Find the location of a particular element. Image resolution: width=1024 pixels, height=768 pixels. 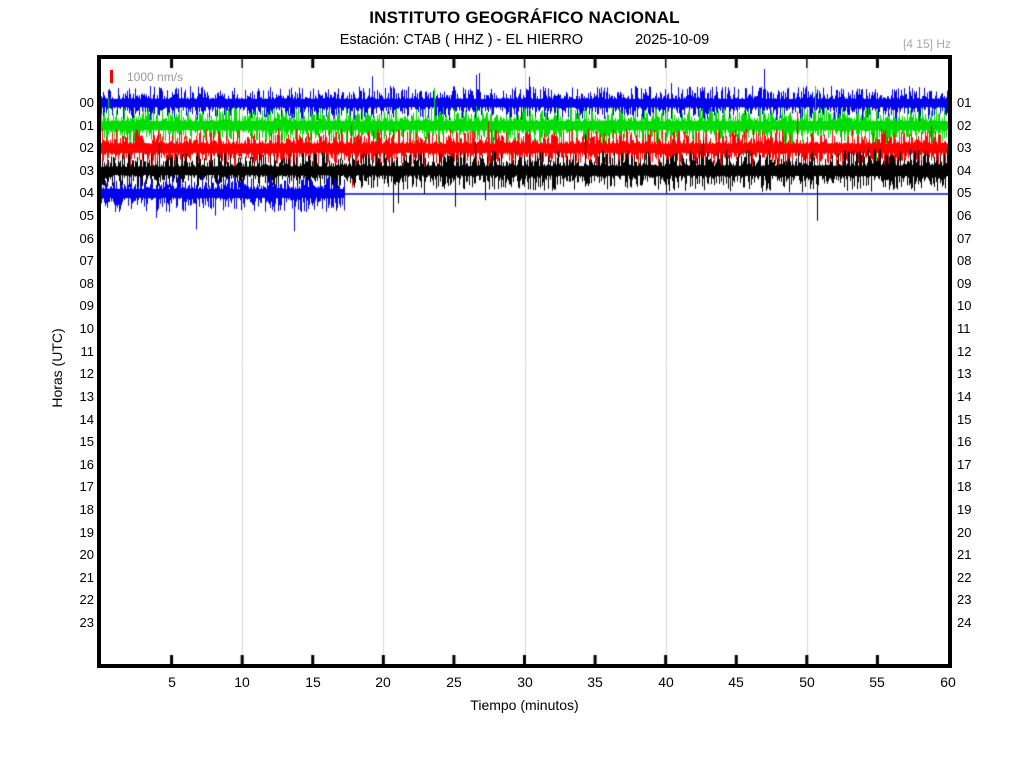

hour-label-right: 07 is located at coordinates (964, 238).